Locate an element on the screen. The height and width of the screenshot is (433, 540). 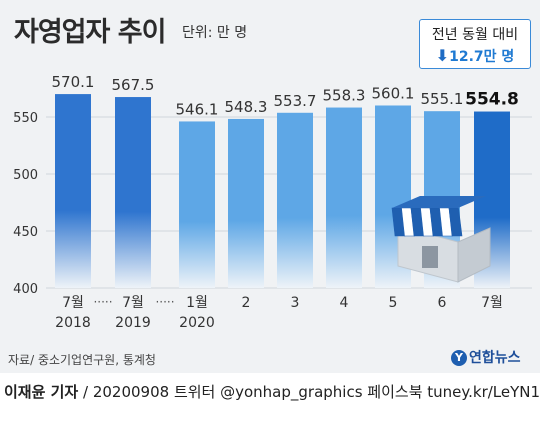
x-tick-label: 2018 is located at coordinates (73, 323).